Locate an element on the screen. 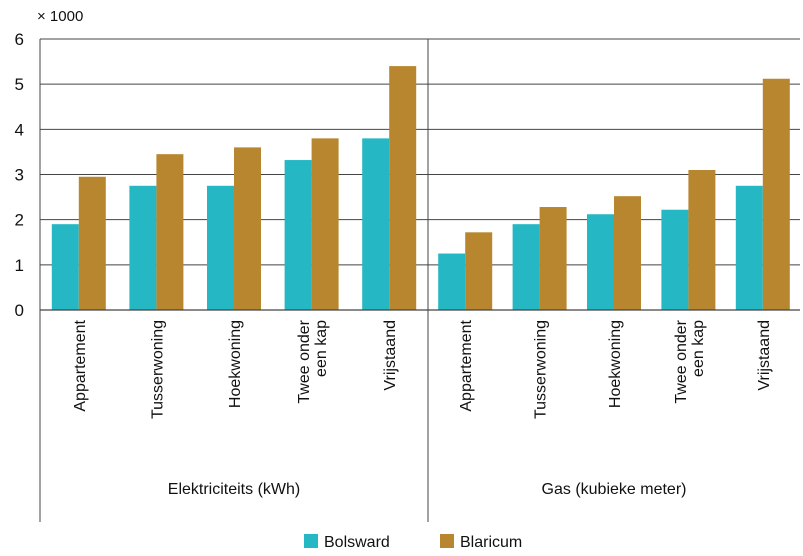 The image size is (803, 556). unit-label: × 1000 is located at coordinates (60, 16).